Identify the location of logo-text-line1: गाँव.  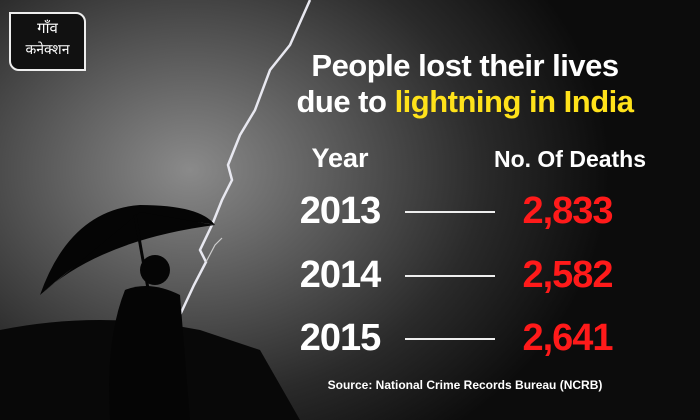
(47, 28).